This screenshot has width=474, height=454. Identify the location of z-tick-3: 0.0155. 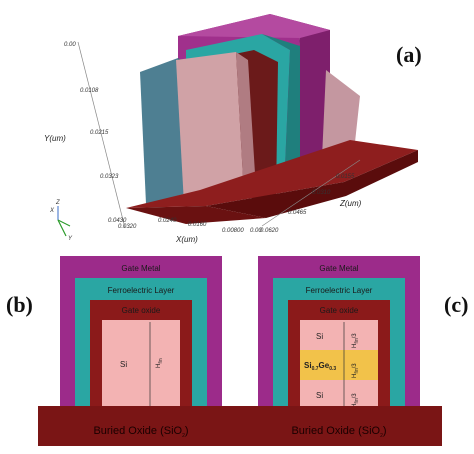
(345, 177).